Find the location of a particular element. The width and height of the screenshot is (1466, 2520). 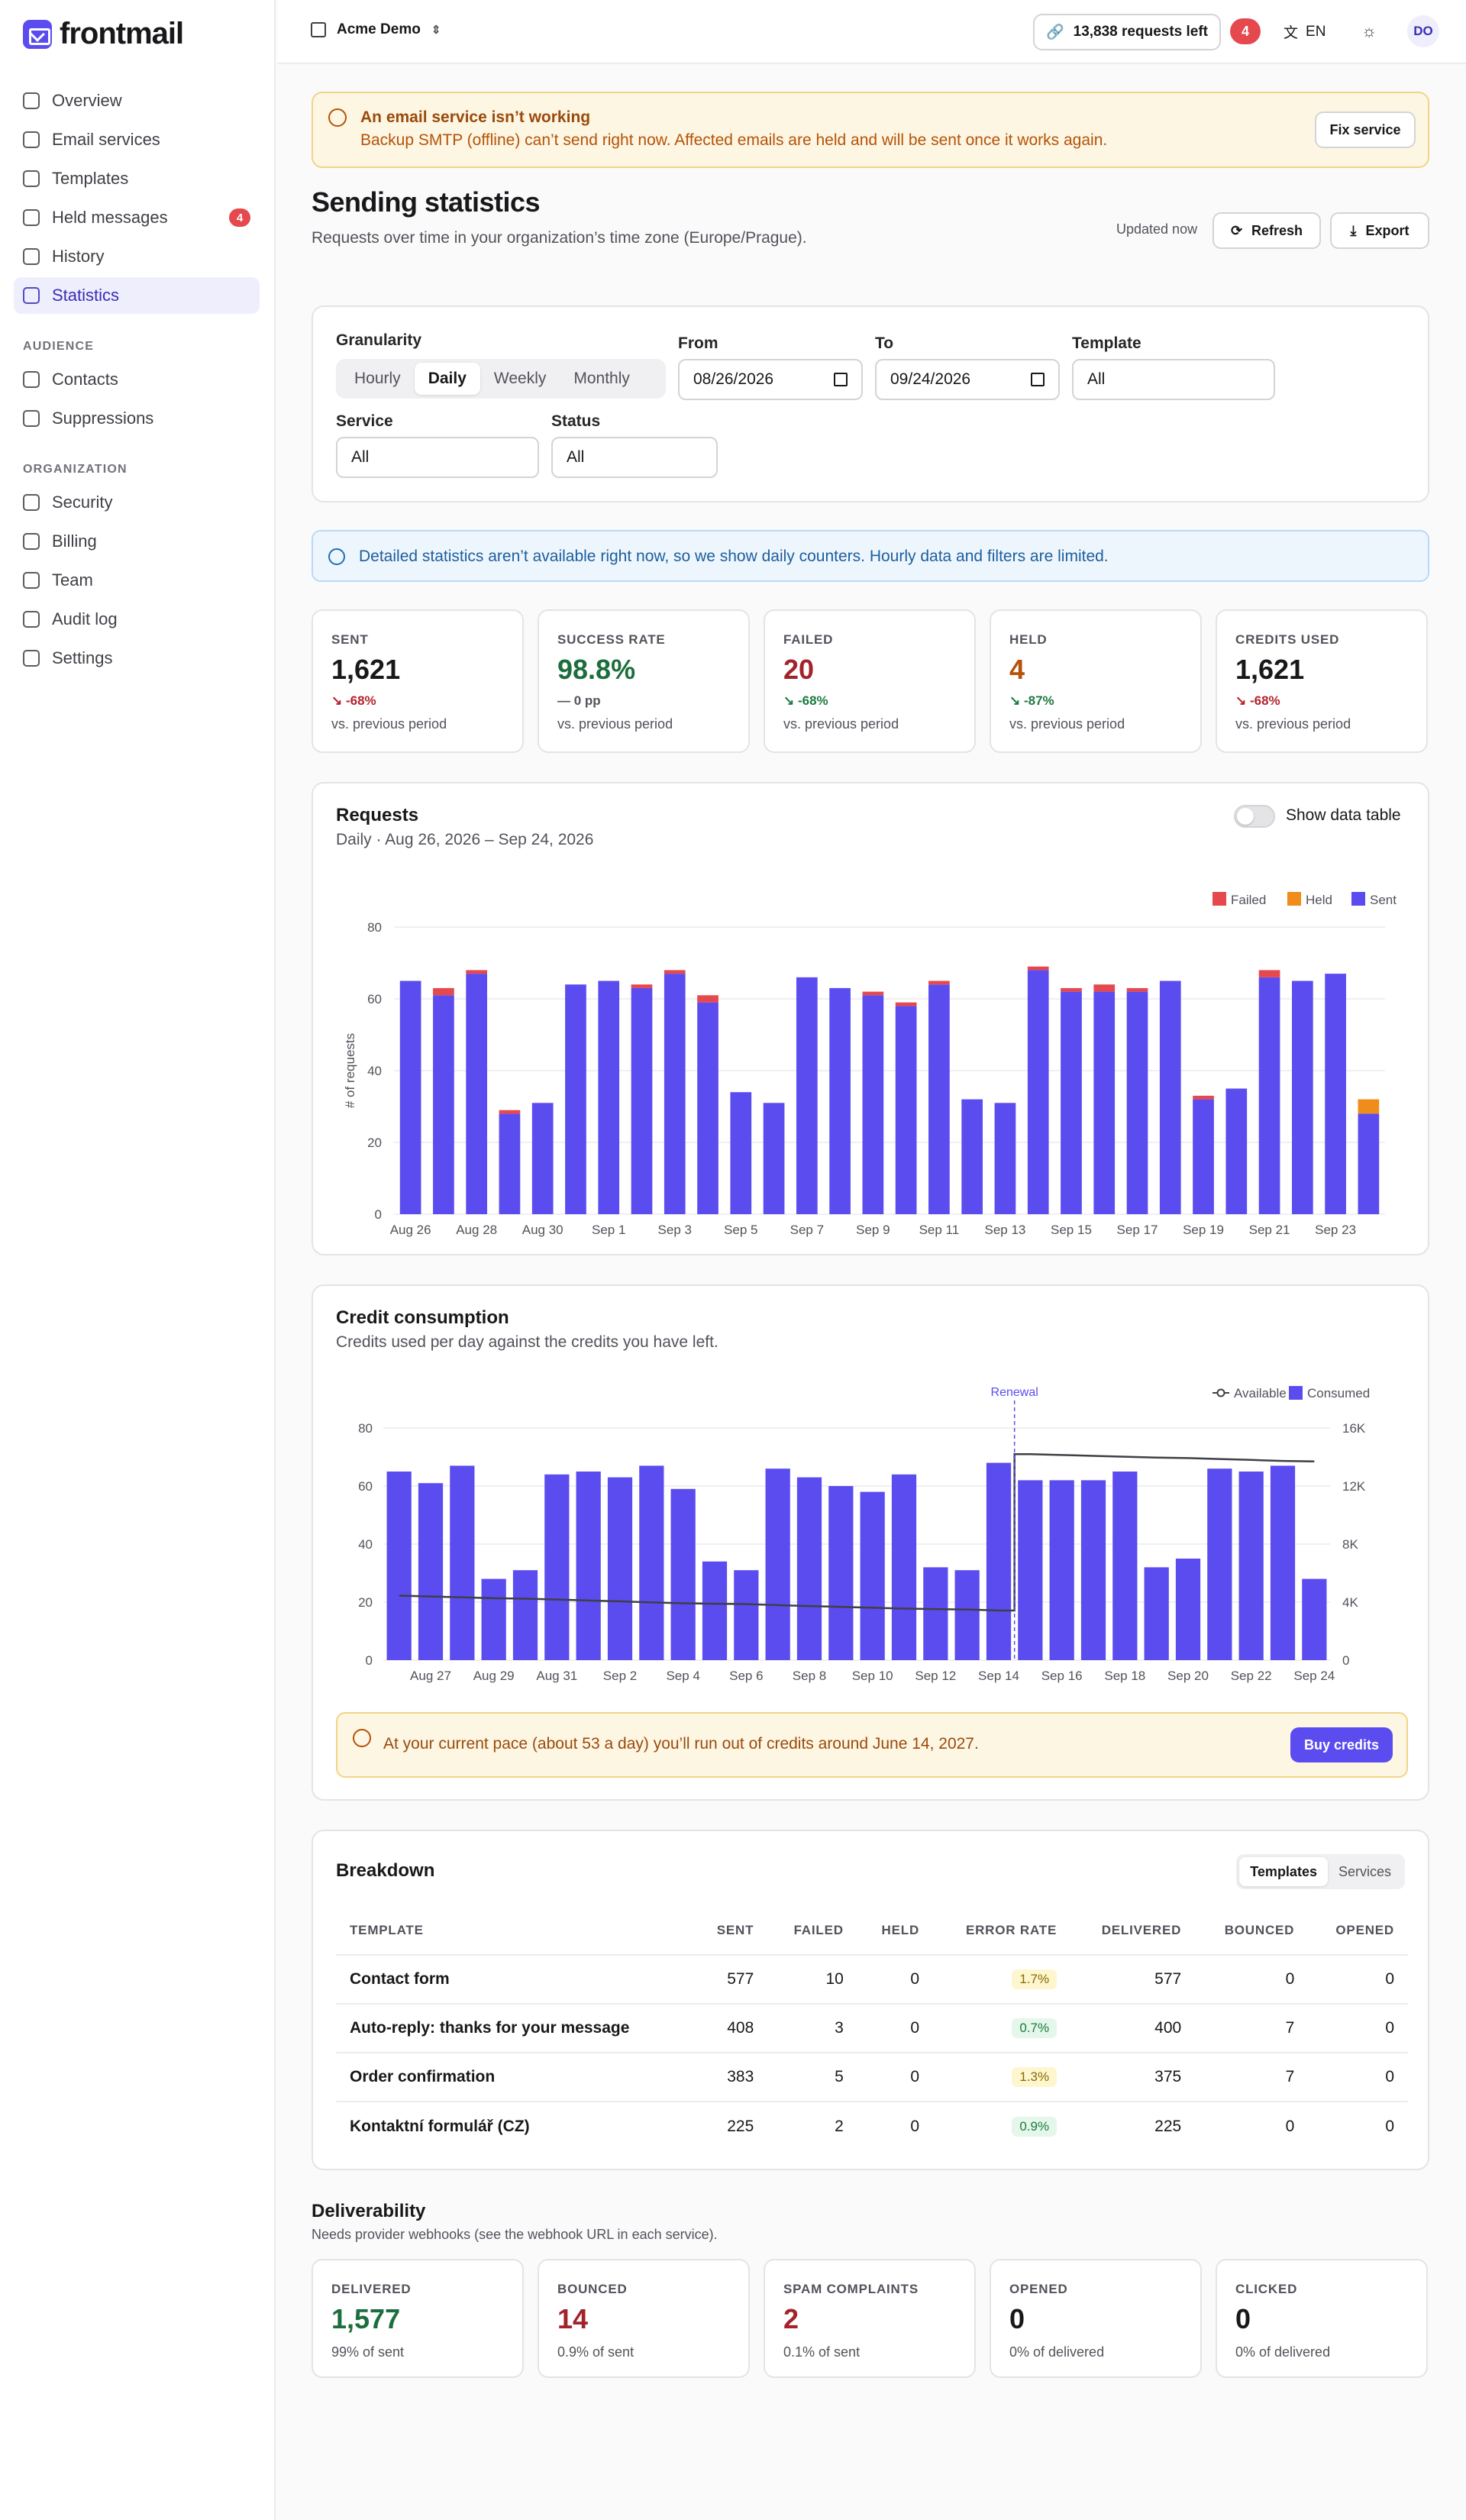

sidebar-item-billing: Billing is located at coordinates (137, 541).